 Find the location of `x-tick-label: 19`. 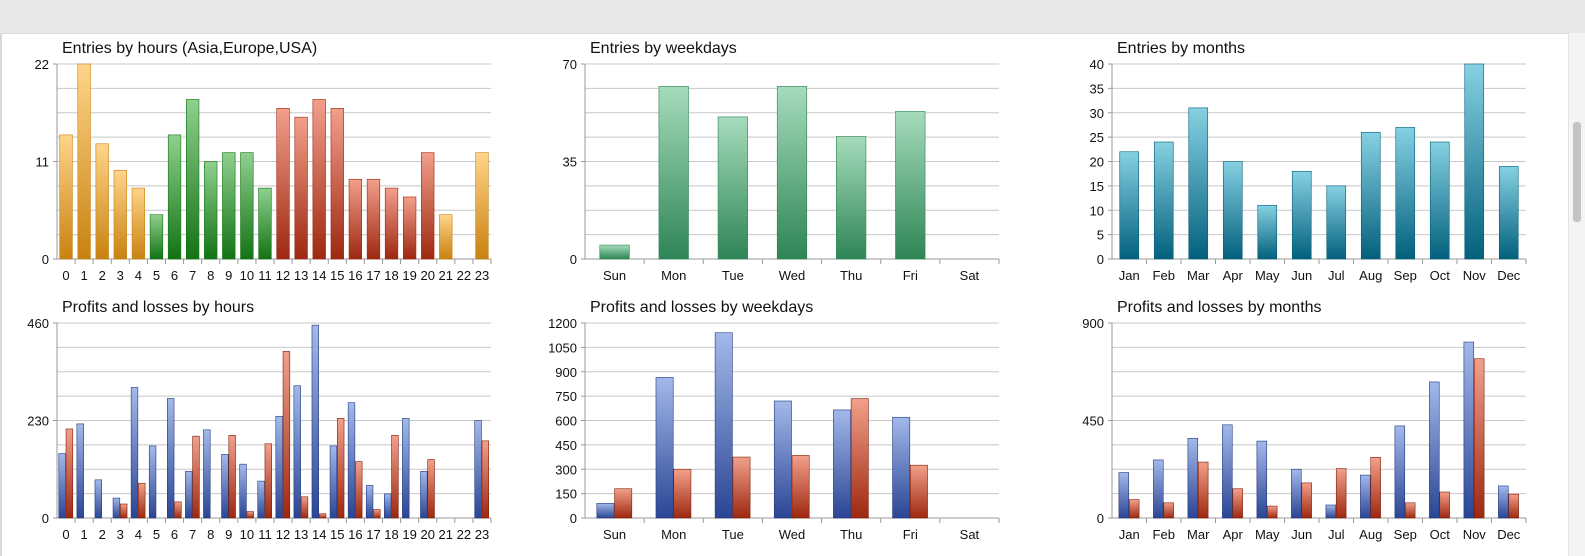

x-tick-label: 19 is located at coordinates (409, 534).